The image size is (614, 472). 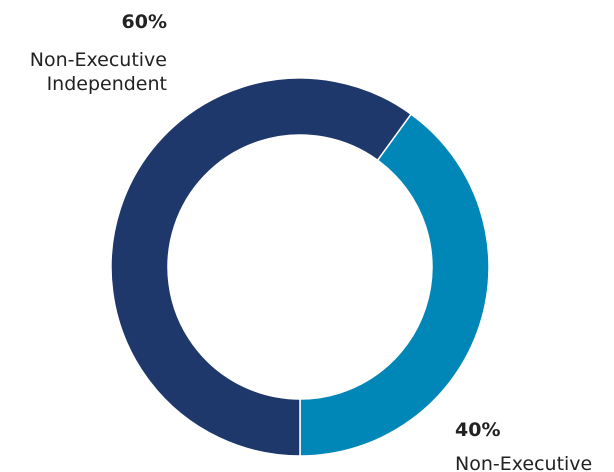 I want to click on slice-label-independent: 60% Non-Executive Independent, so click(x=98, y=53).